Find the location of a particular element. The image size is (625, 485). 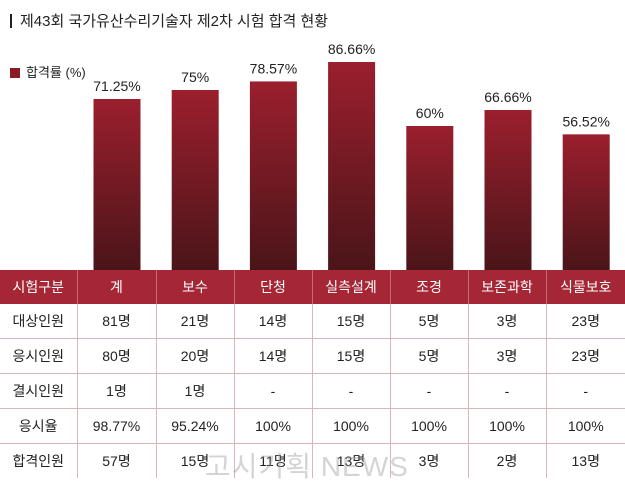

chart-title: 제43회 국가유산수리기술자 제2차 시험 합격 현황 is located at coordinates (169, 20).